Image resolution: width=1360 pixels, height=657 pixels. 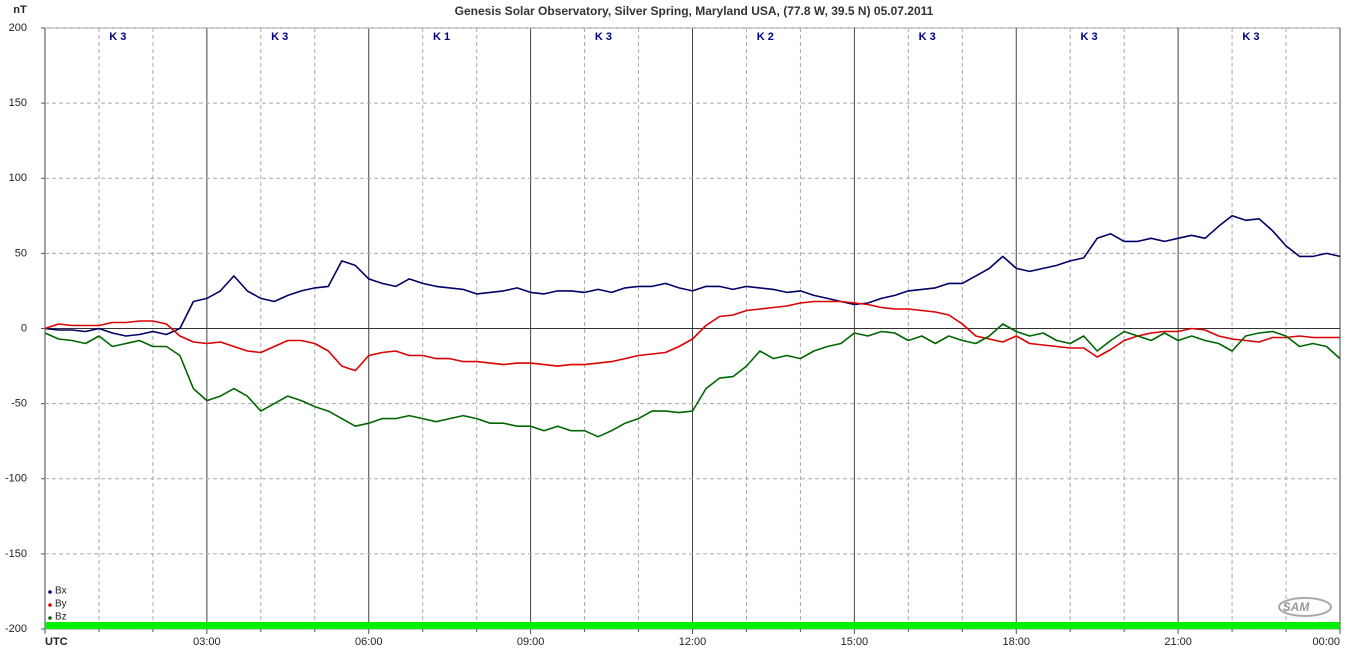 What do you see at coordinates (18, 103) in the screenshot?
I see `y-tick-label: 150` at bounding box center [18, 103].